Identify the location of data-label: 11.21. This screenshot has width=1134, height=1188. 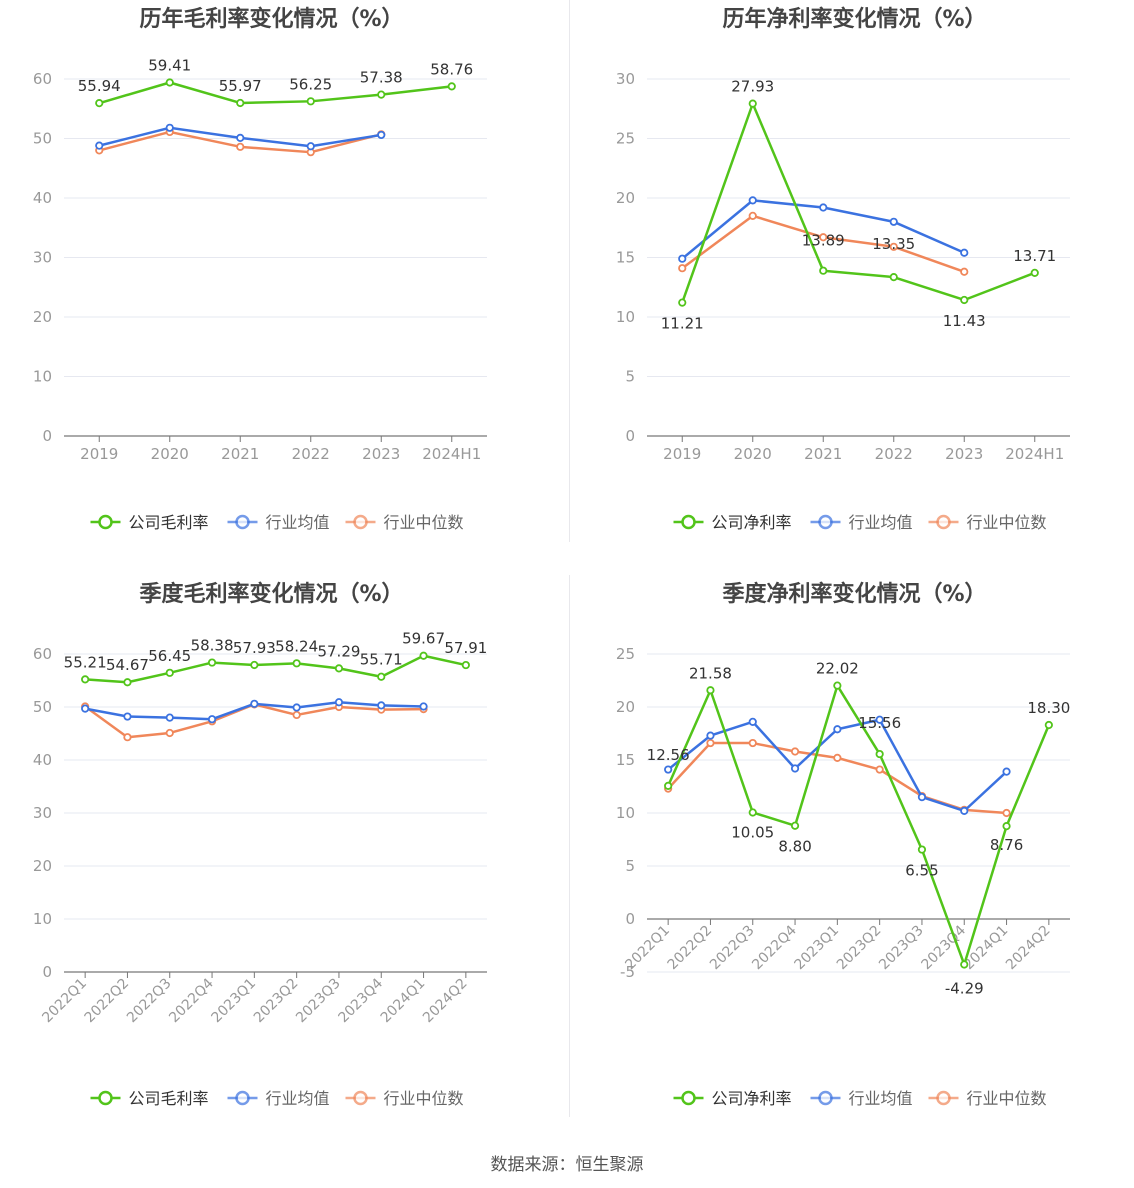
(682, 324).